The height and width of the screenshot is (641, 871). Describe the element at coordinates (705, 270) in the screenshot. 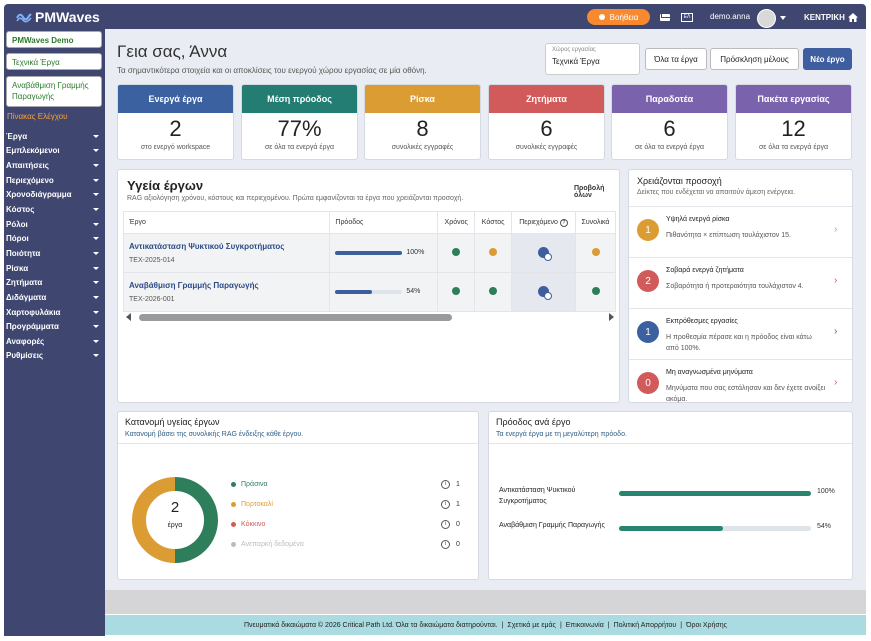

I see `attention-item-title: Σοβαρά ενεργά ζητήματα` at that location.